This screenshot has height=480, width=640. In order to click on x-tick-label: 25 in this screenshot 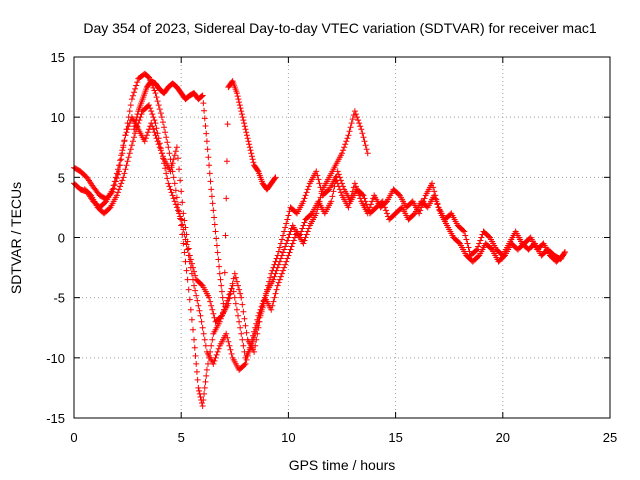, I will do `click(610, 437)`.